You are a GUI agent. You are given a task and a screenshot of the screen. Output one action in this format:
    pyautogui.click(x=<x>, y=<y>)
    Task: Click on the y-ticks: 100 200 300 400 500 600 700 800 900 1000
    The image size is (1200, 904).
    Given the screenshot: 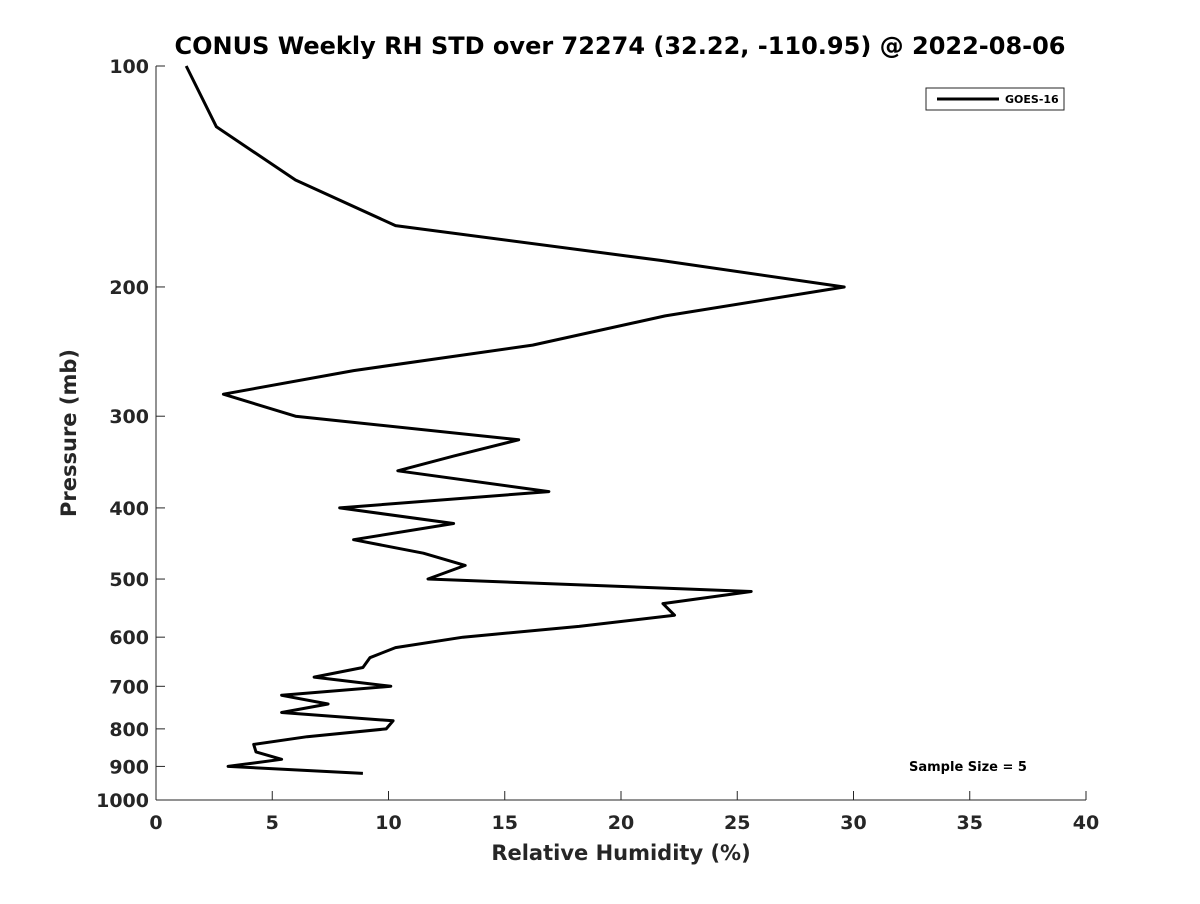 What is the action you would take?
    pyautogui.click(x=130, y=434)
    